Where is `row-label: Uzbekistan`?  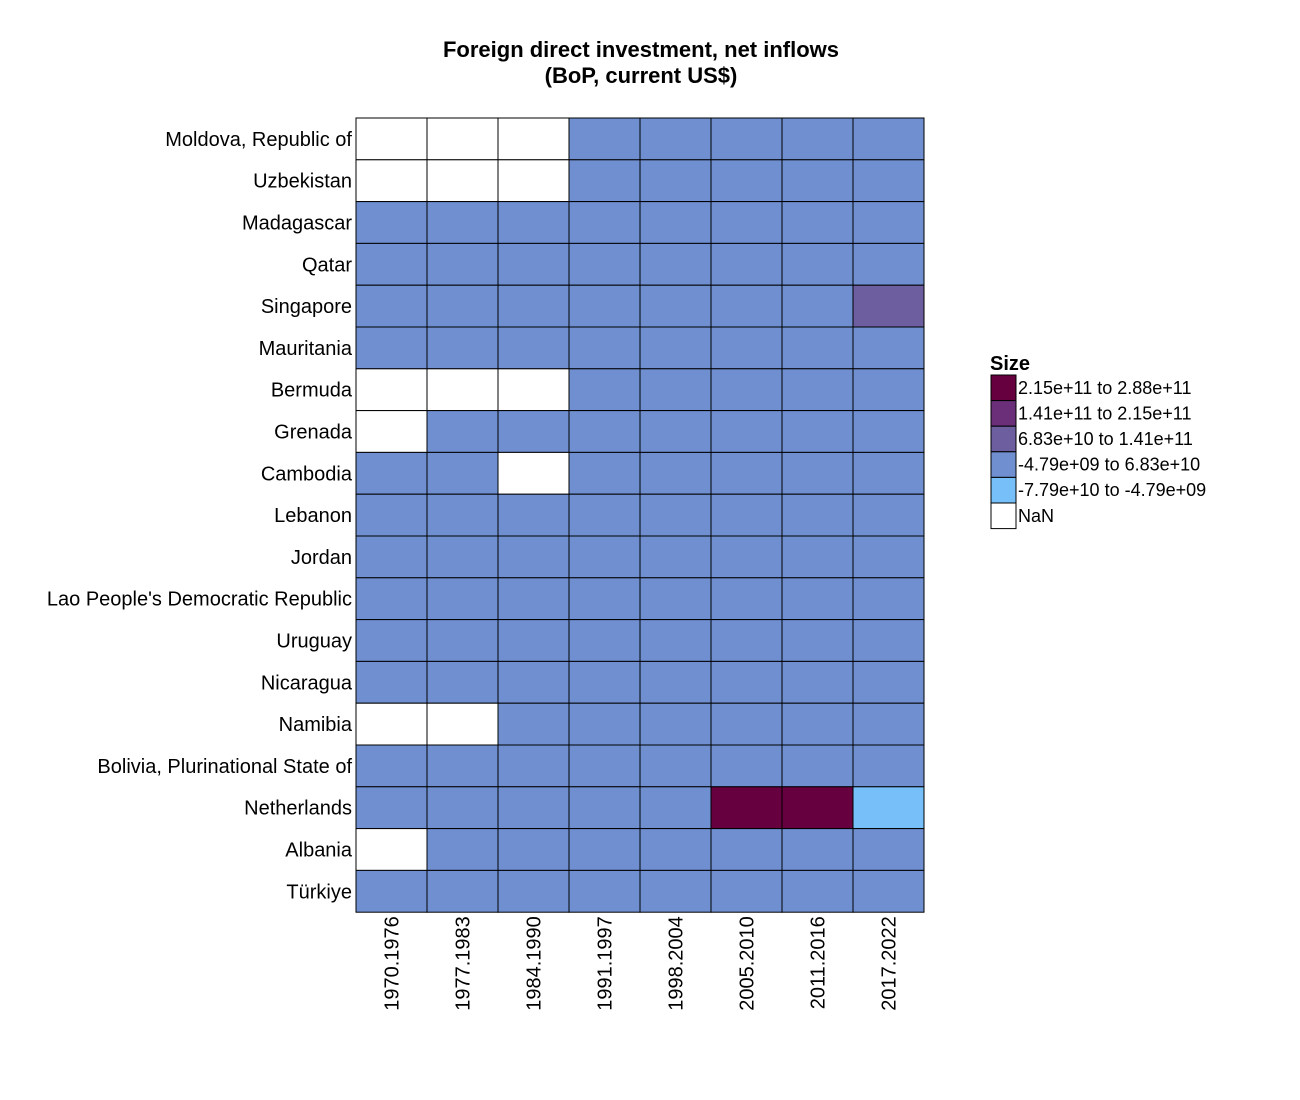 row-label: Uzbekistan is located at coordinates (302, 182).